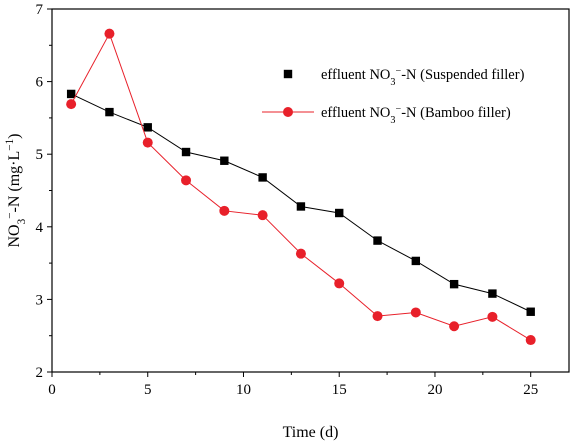  I want to click on y-tick-label: 7, so click(40, 10).